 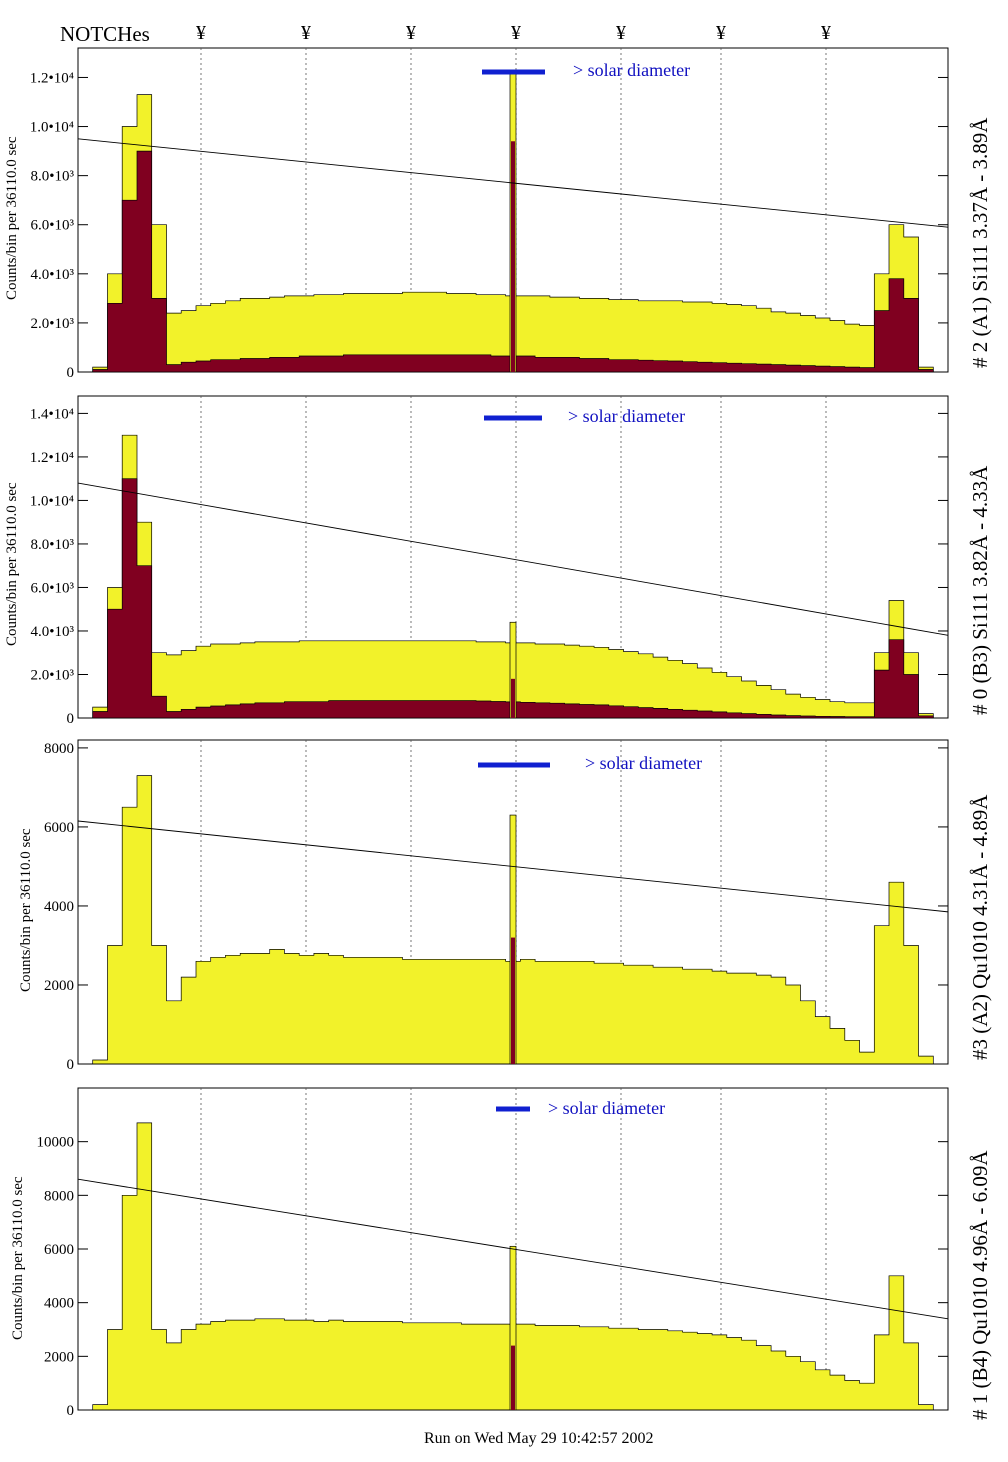 What do you see at coordinates (59, 986) in the screenshot?
I see `panel-3-ytick-label-1: 2000` at bounding box center [59, 986].